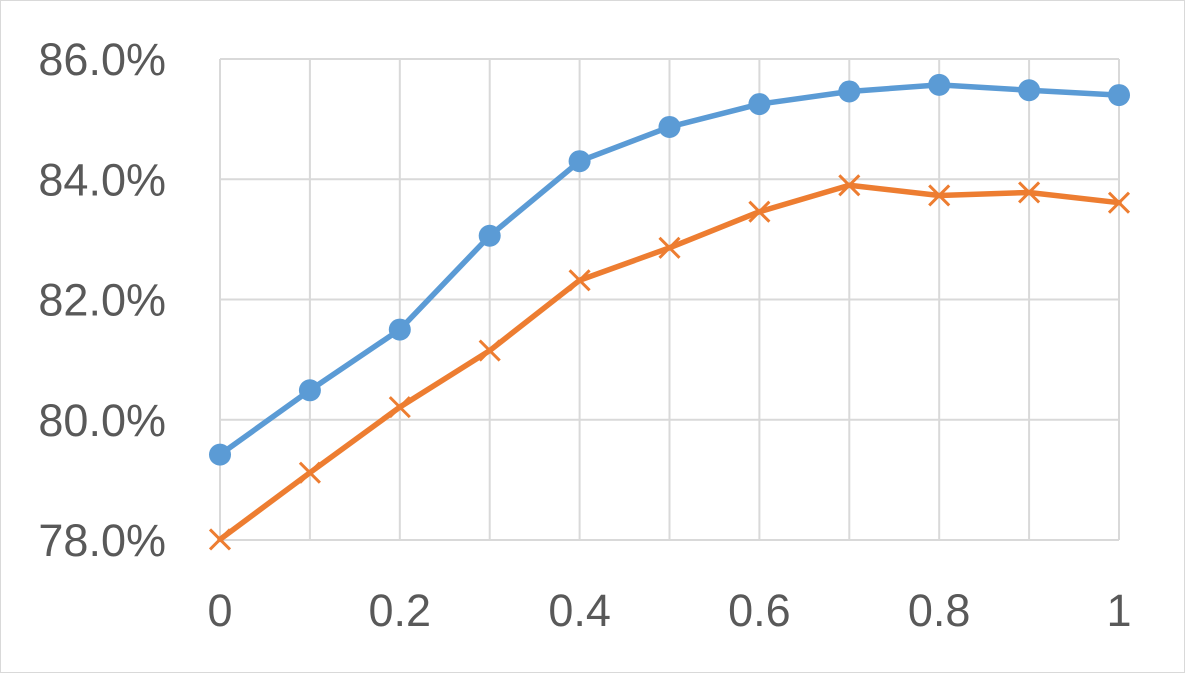  I want to click on x-tick-label: 0.6, so click(759, 610).